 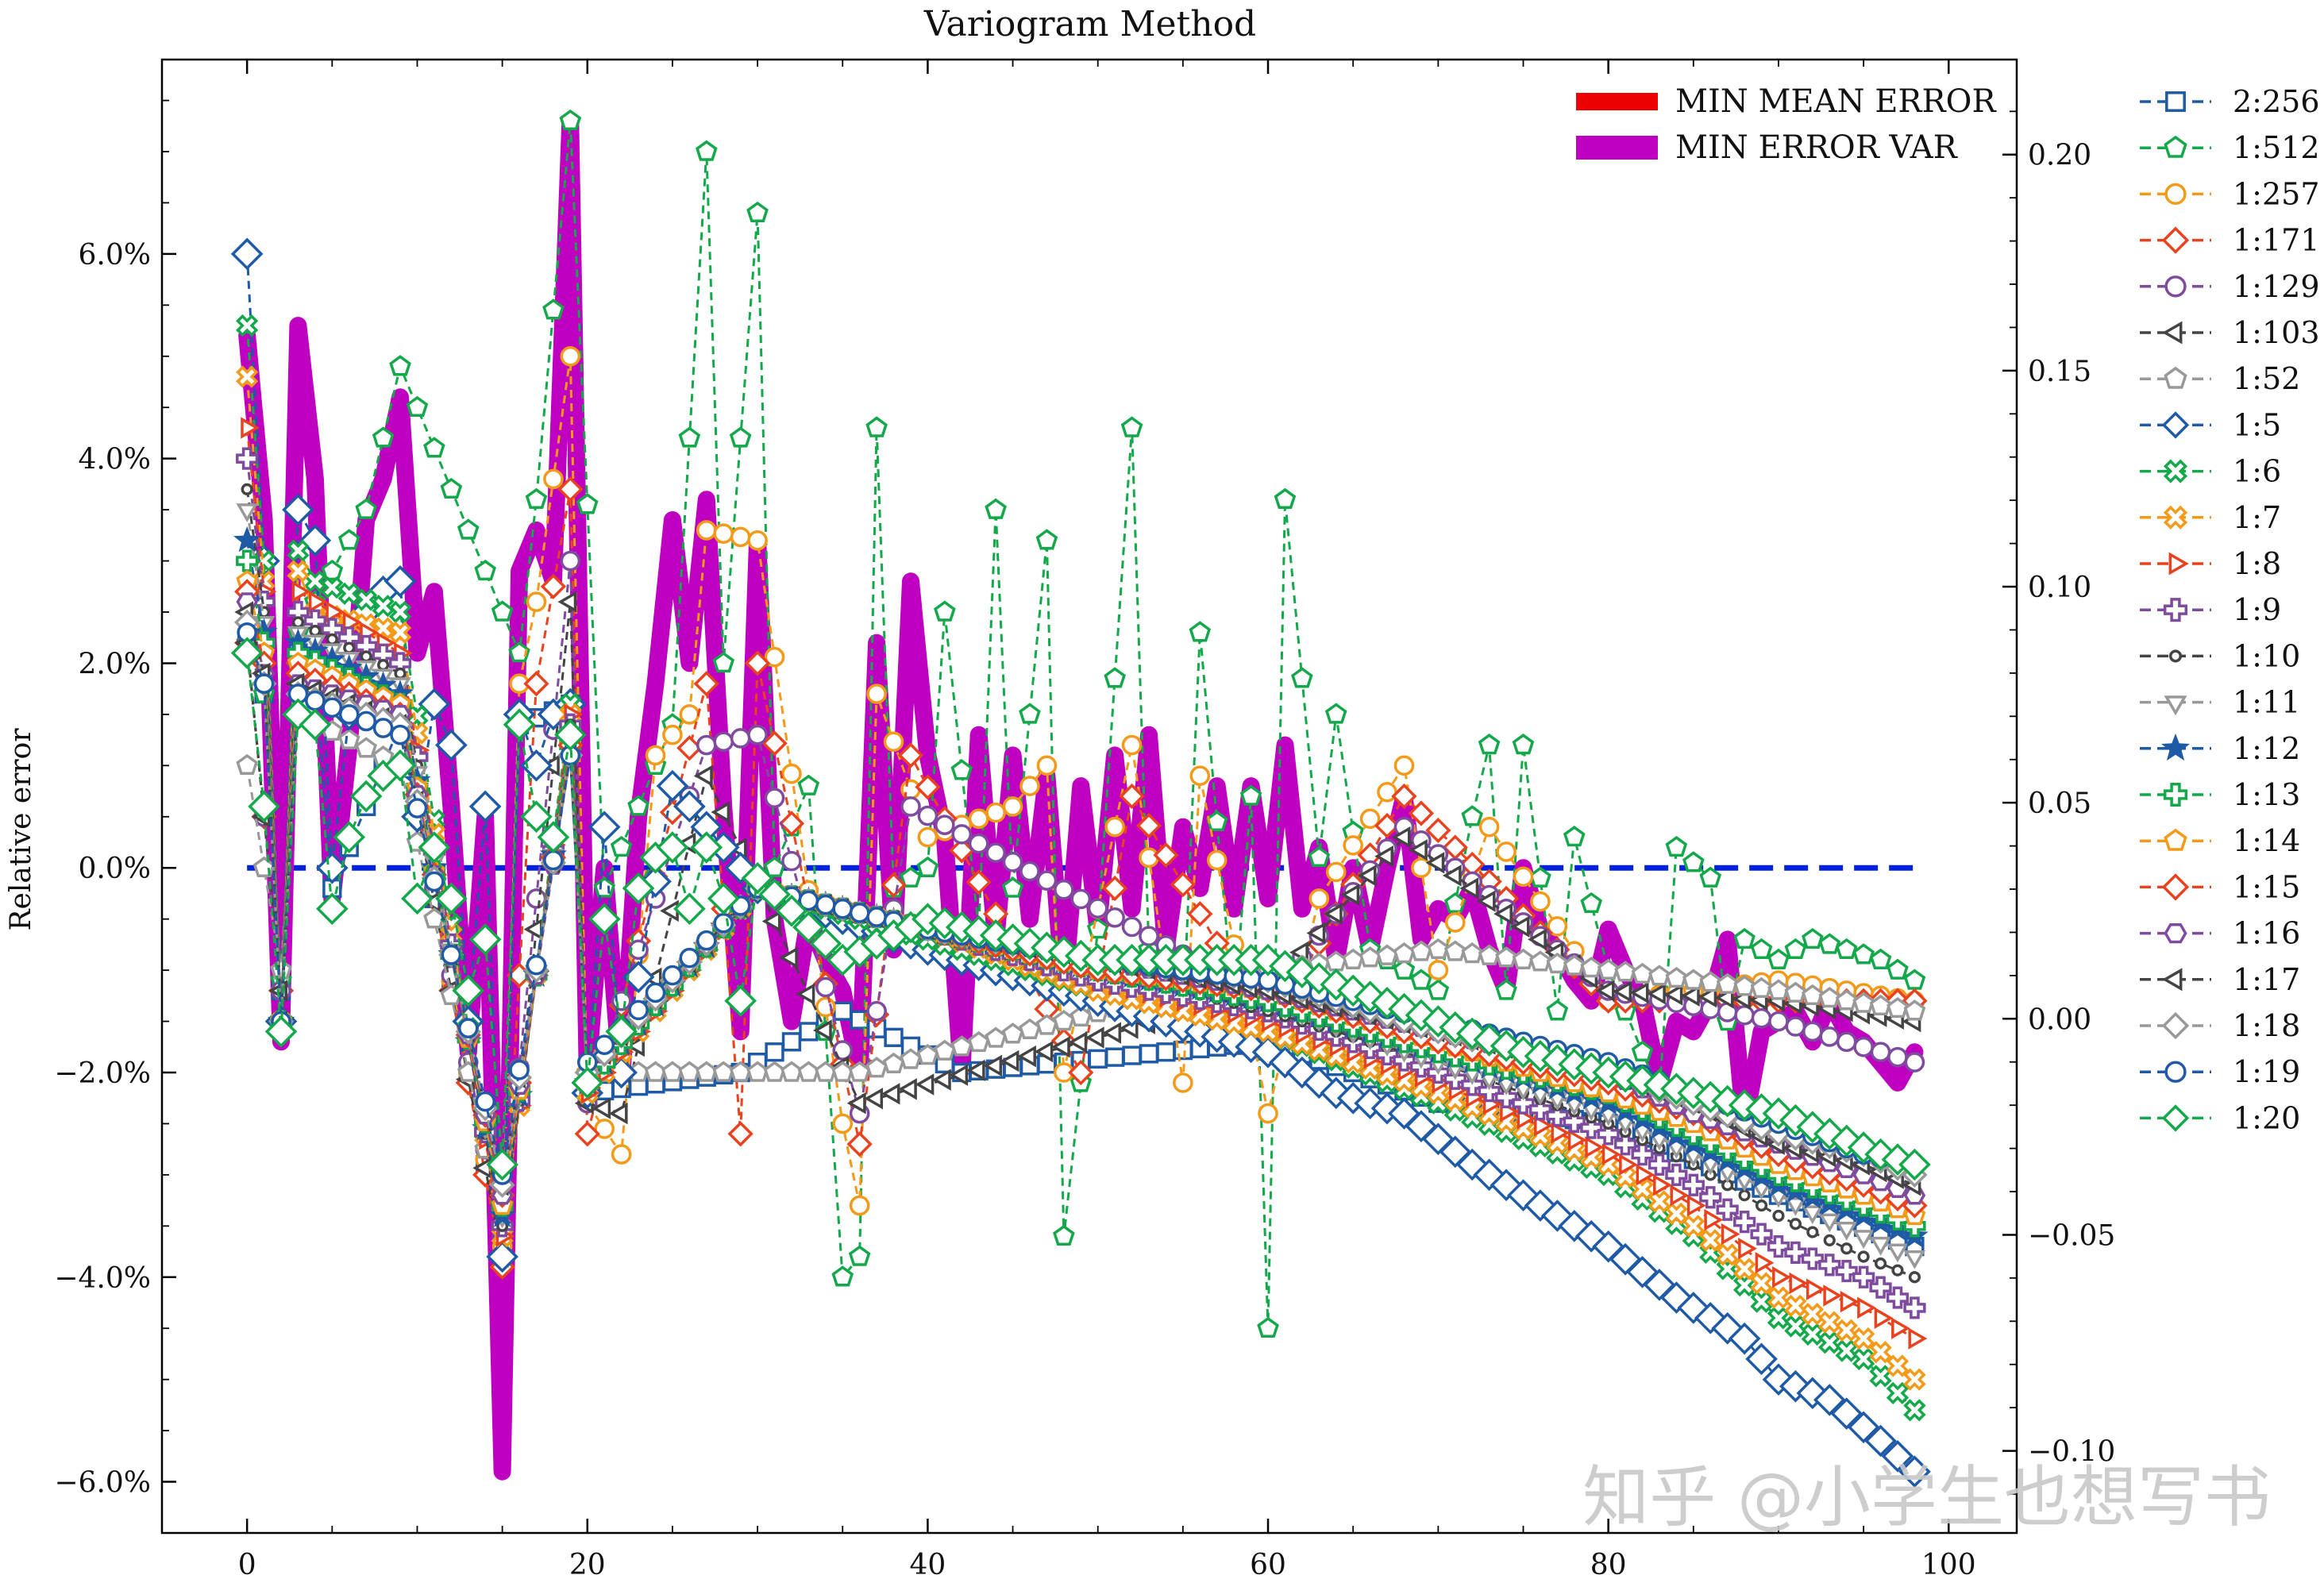 What do you see at coordinates (115, 869) in the screenshot?
I see `y-tick-label: 0.0%` at bounding box center [115, 869].